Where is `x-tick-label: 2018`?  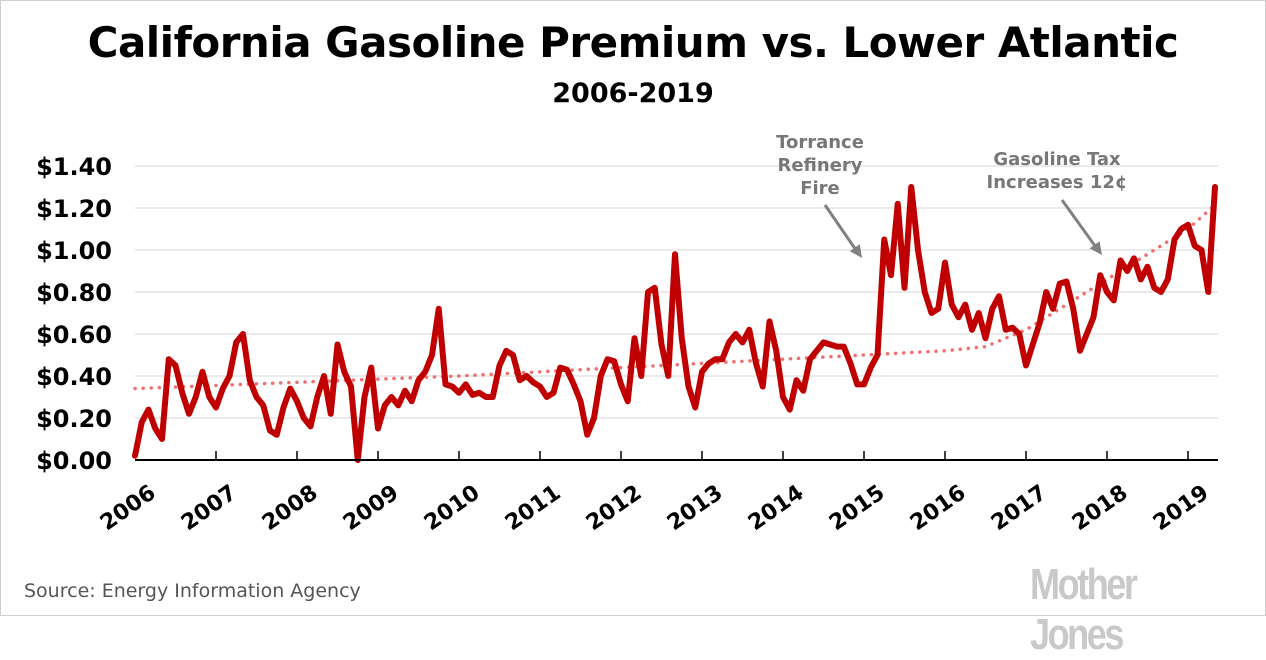
x-tick-label: 2018 is located at coordinates (1100, 508).